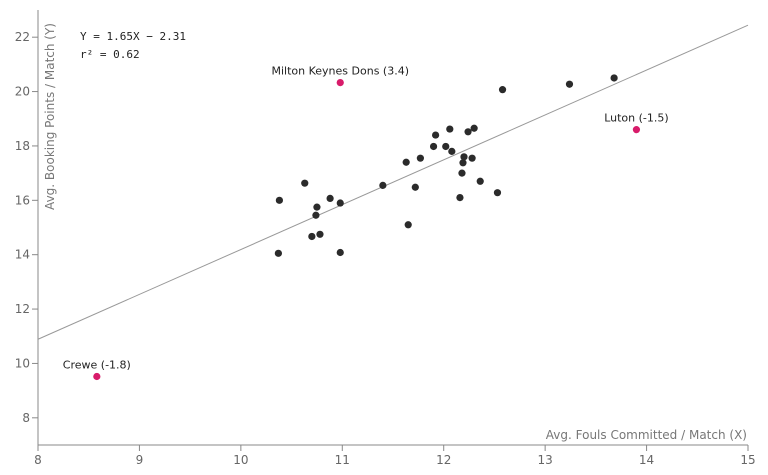 This screenshot has height=475, width=768. I want to click on highlight-annotation: Crewe (-1.8), so click(97, 364).